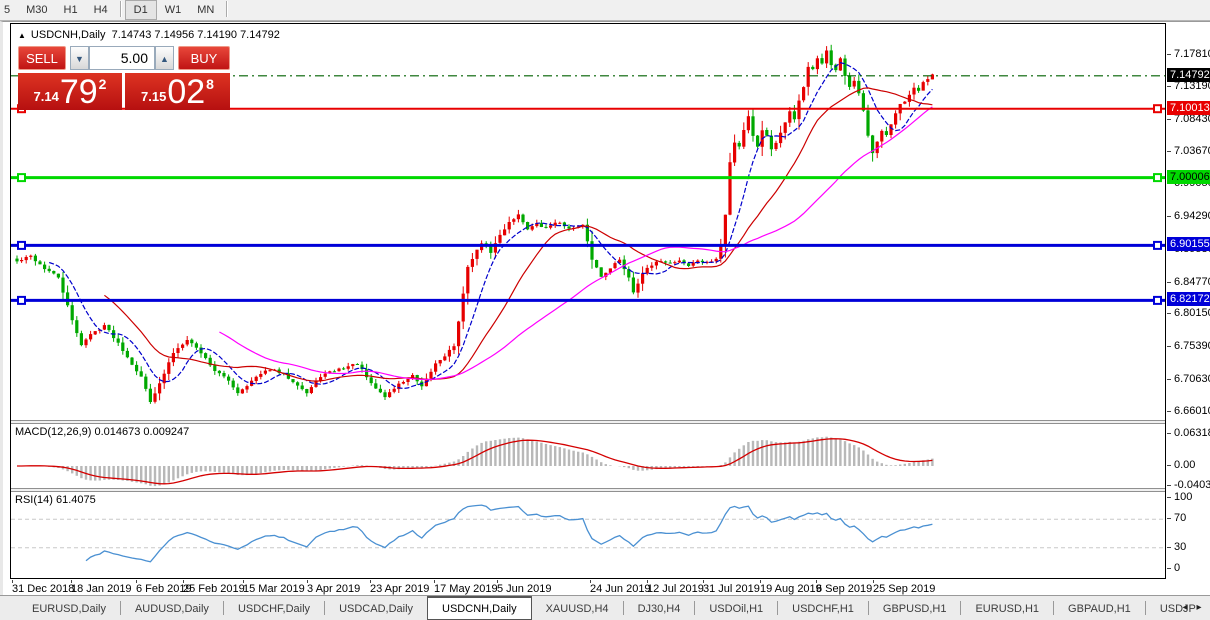  Describe the element at coordinates (1177, 609) in the screenshot. I see `chart-tab-usdjp: USDJP` at that location.